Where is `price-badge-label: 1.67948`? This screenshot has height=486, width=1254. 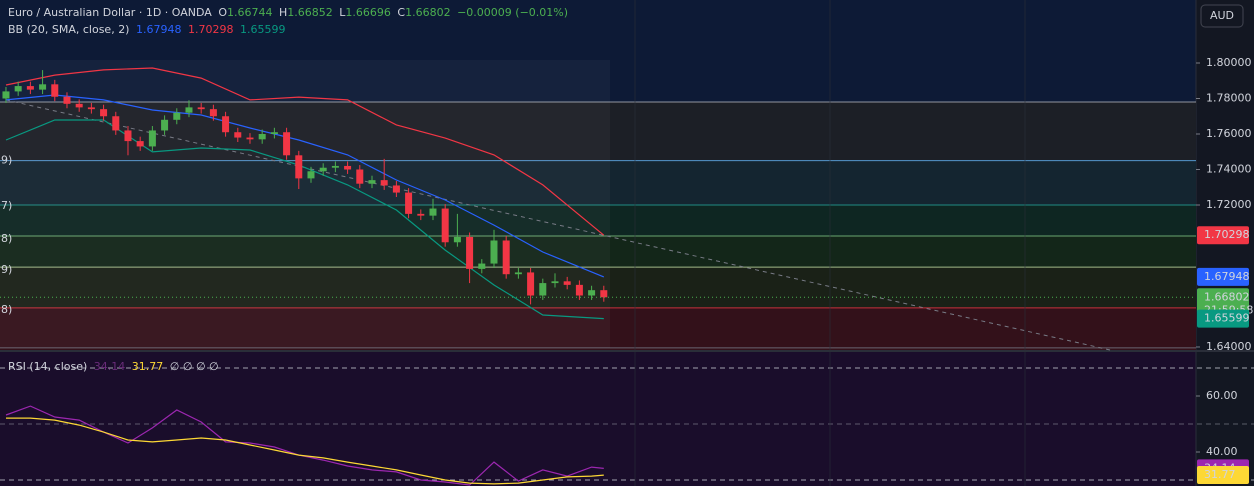
price-badge-label: 1.67948 is located at coordinates (1227, 276).